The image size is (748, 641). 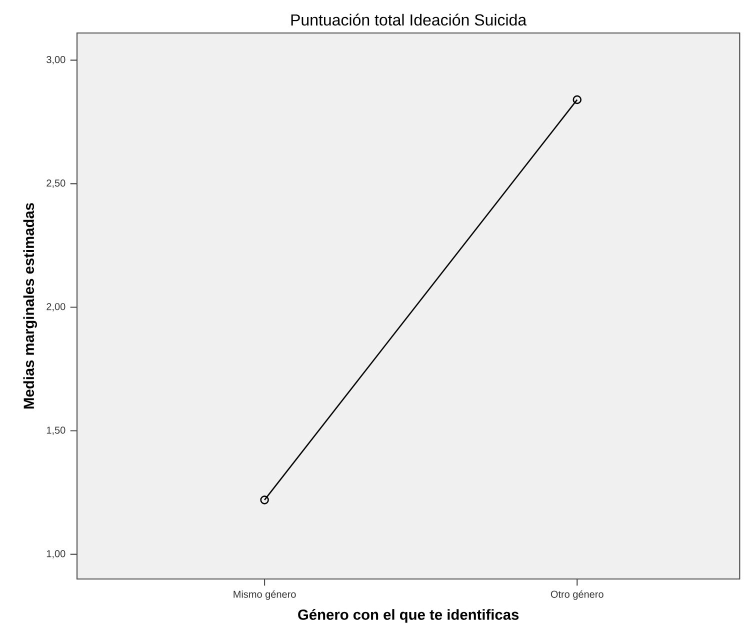 What do you see at coordinates (265, 595) in the screenshot?
I see `x-tick-label: Mismo género` at bounding box center [265, 595].